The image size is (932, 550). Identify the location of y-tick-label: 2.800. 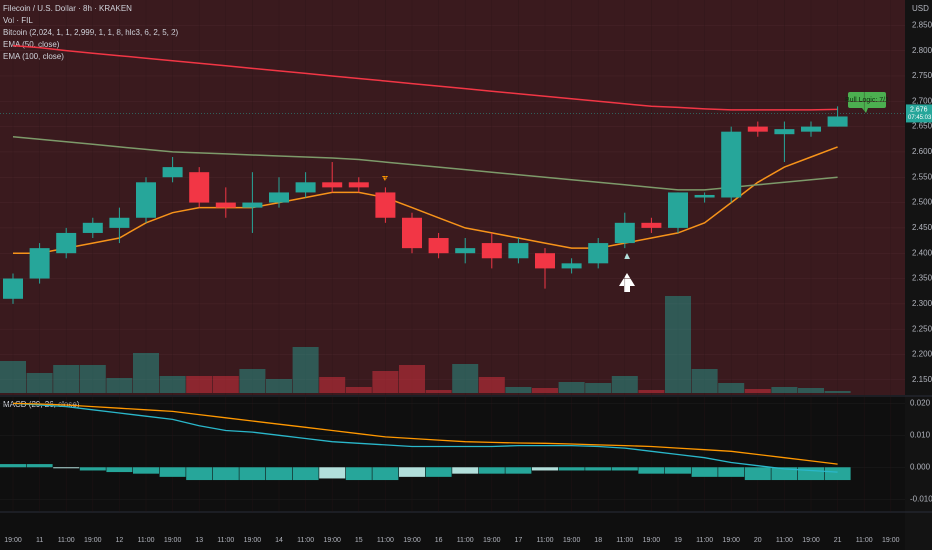
(922, 50).